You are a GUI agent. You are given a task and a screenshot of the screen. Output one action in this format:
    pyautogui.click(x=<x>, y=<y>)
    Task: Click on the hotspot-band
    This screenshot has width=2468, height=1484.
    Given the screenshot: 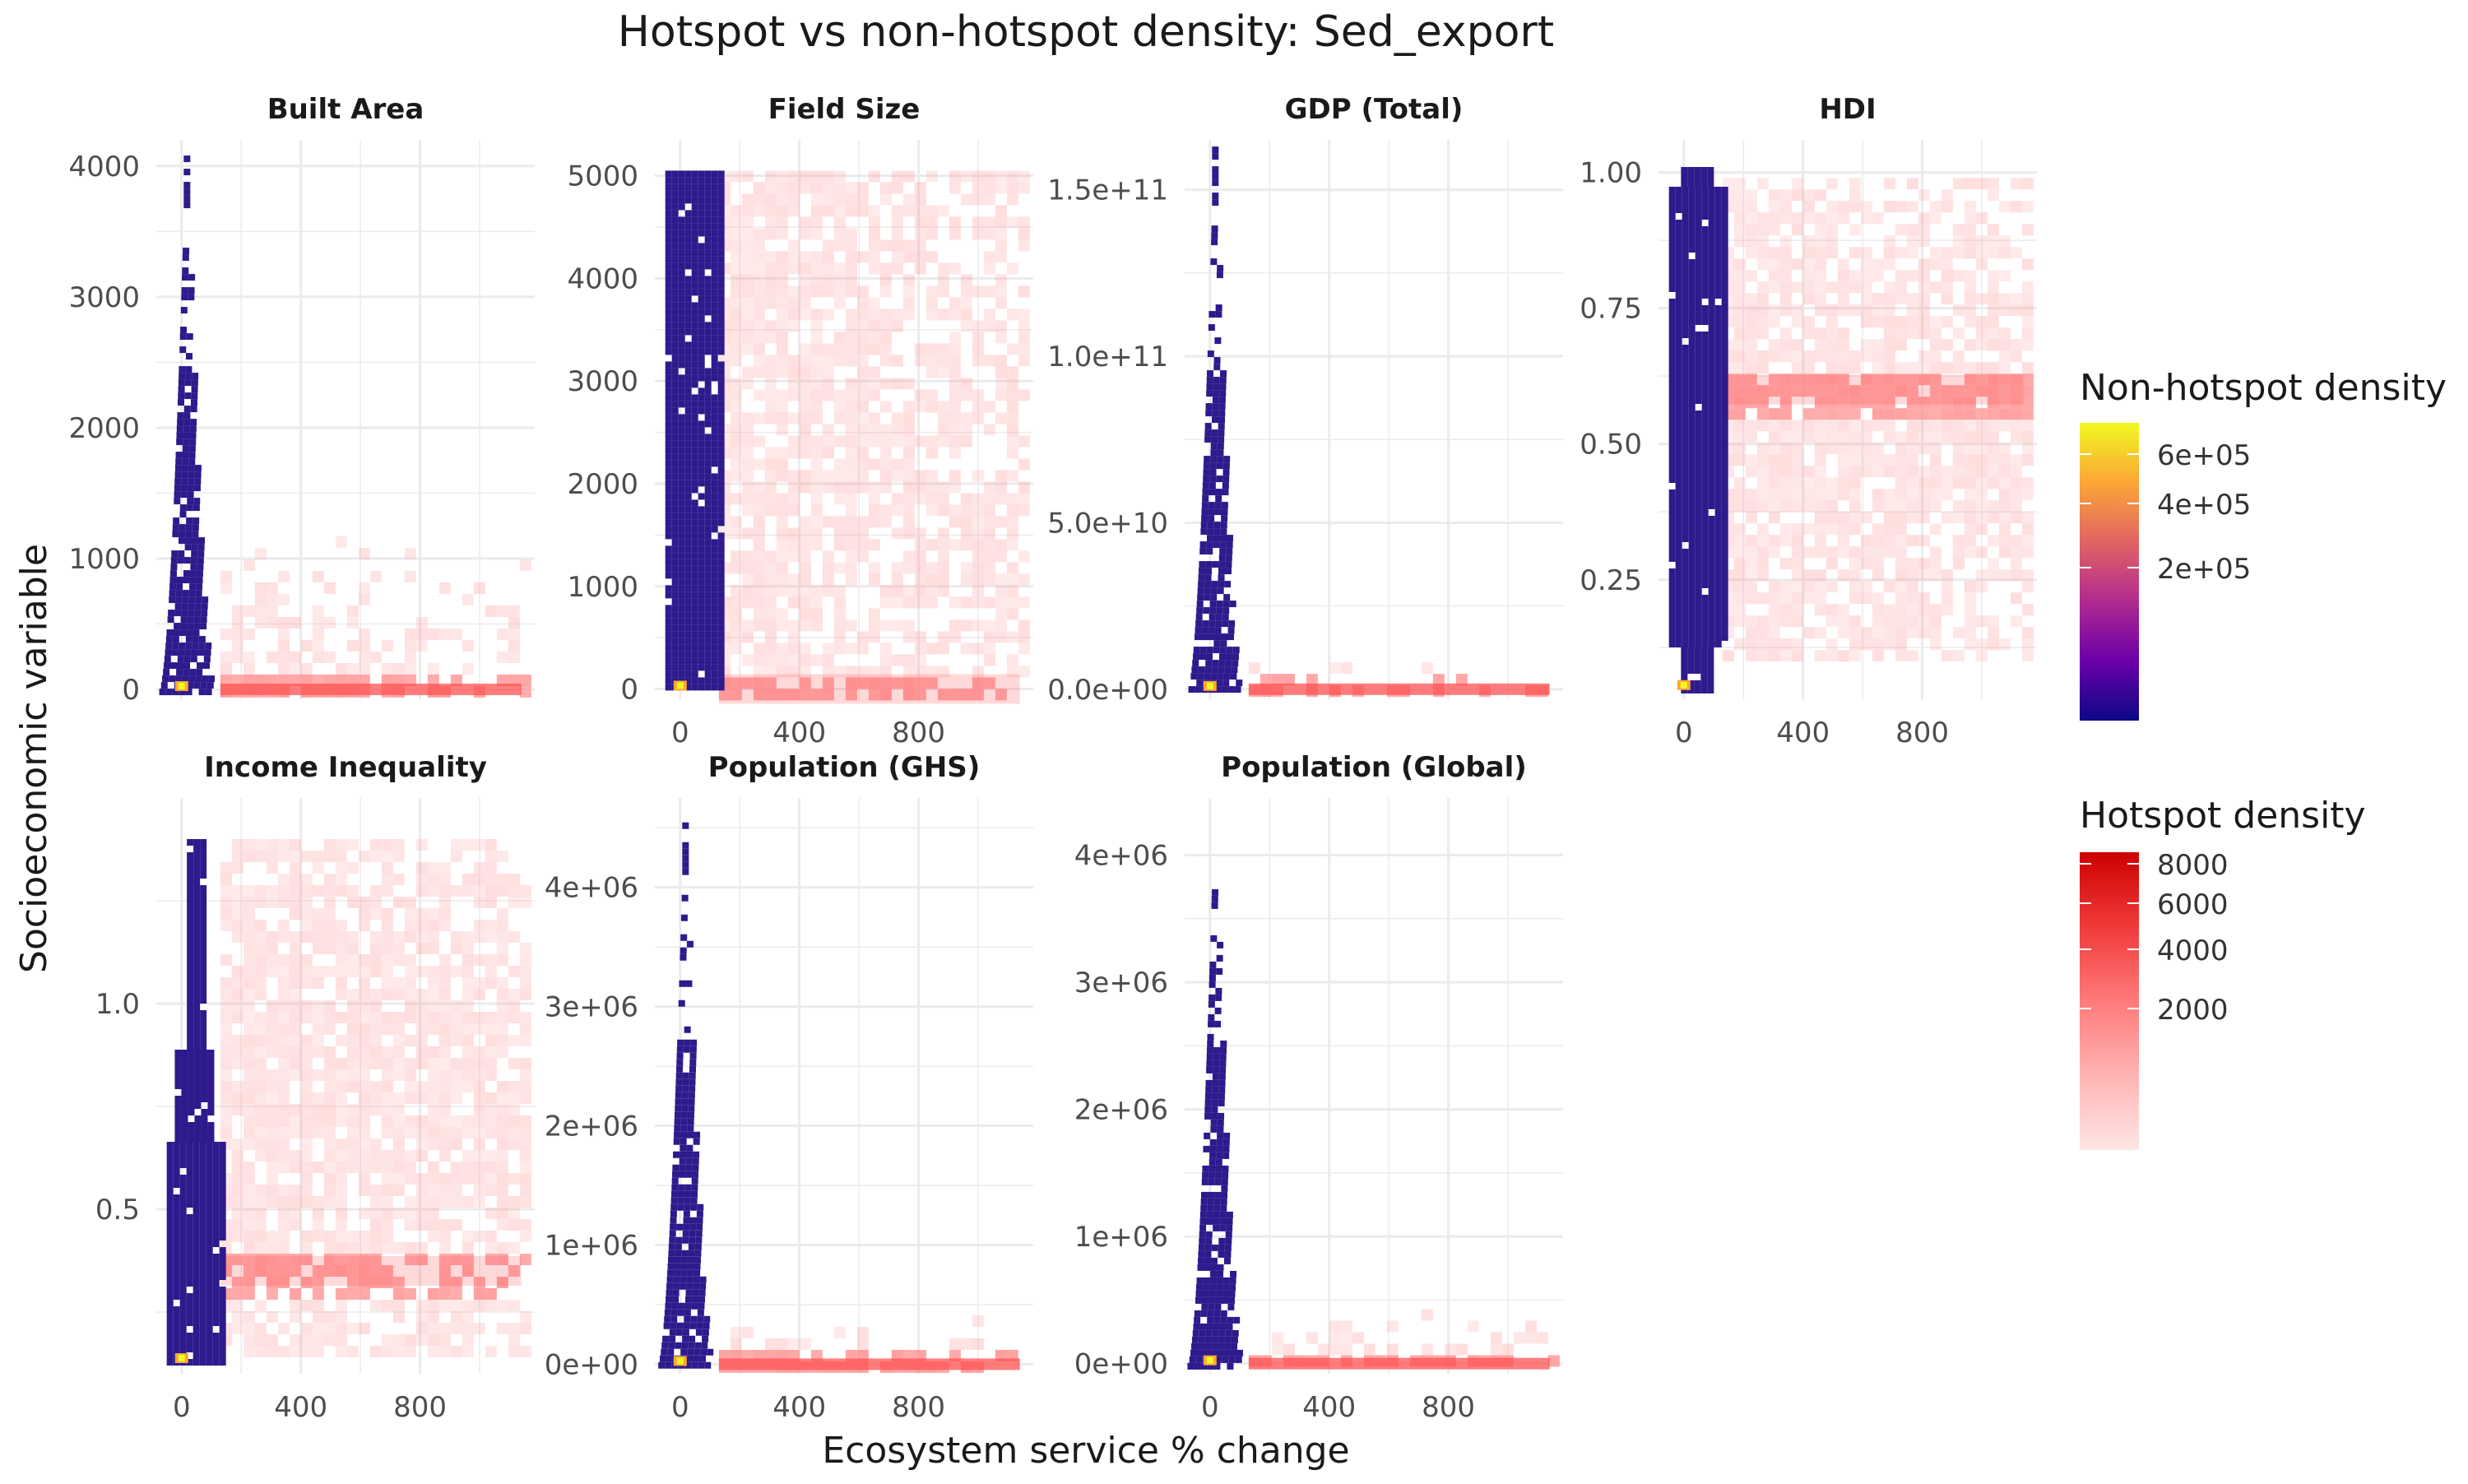 What is the action you would take?
    pyautogui.click(x=1399, y=689)
    